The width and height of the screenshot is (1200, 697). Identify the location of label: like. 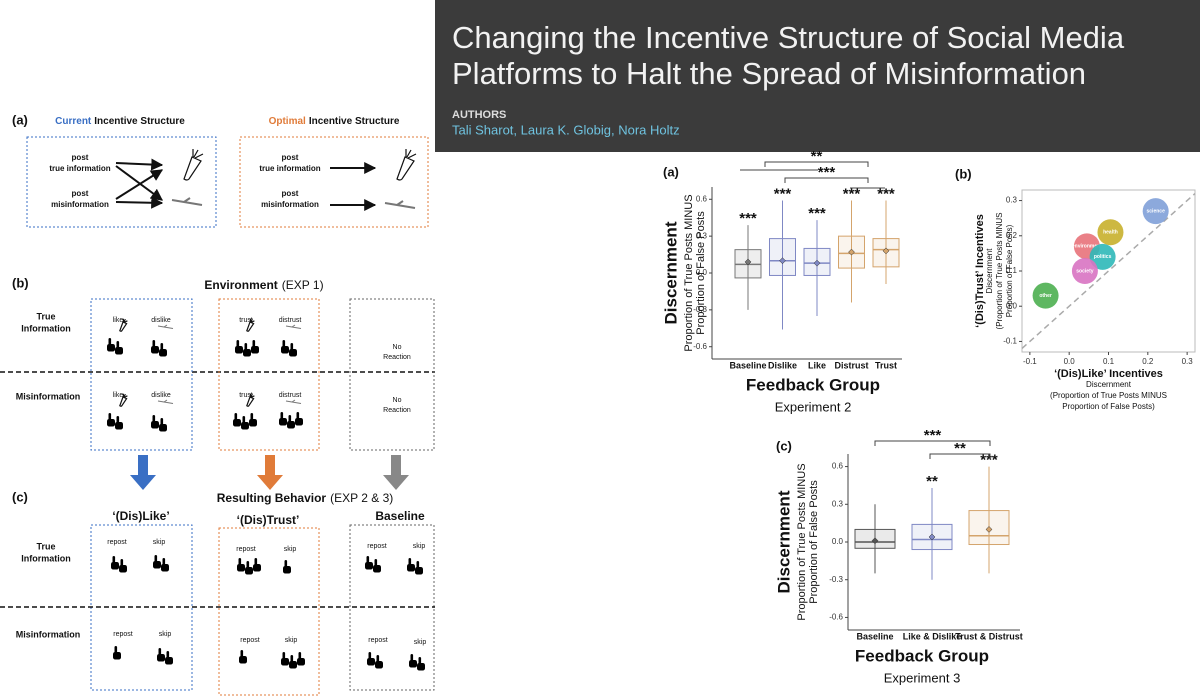
(118, 395).